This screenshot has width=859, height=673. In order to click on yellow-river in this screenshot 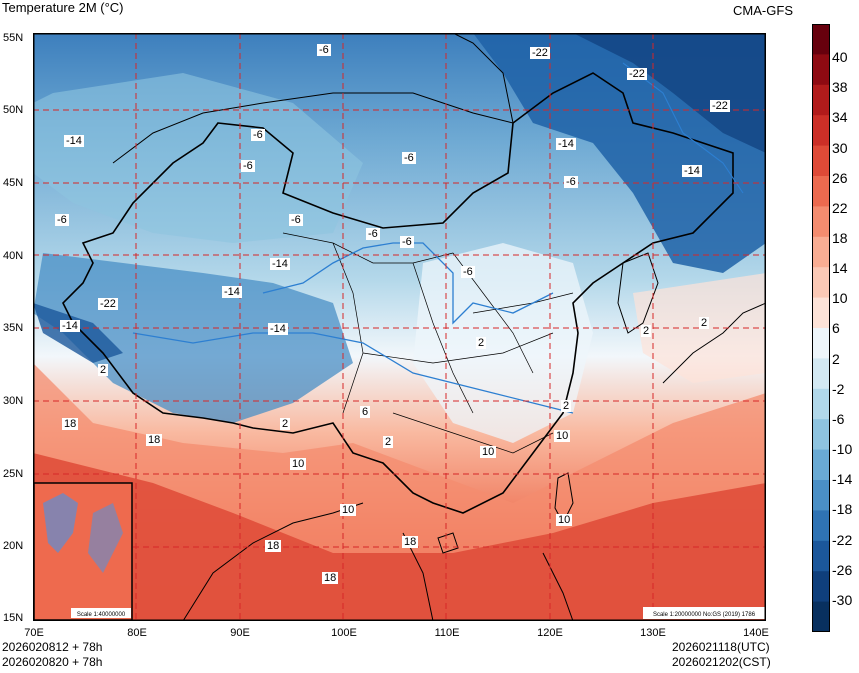, I will do `click(408, 283)`.